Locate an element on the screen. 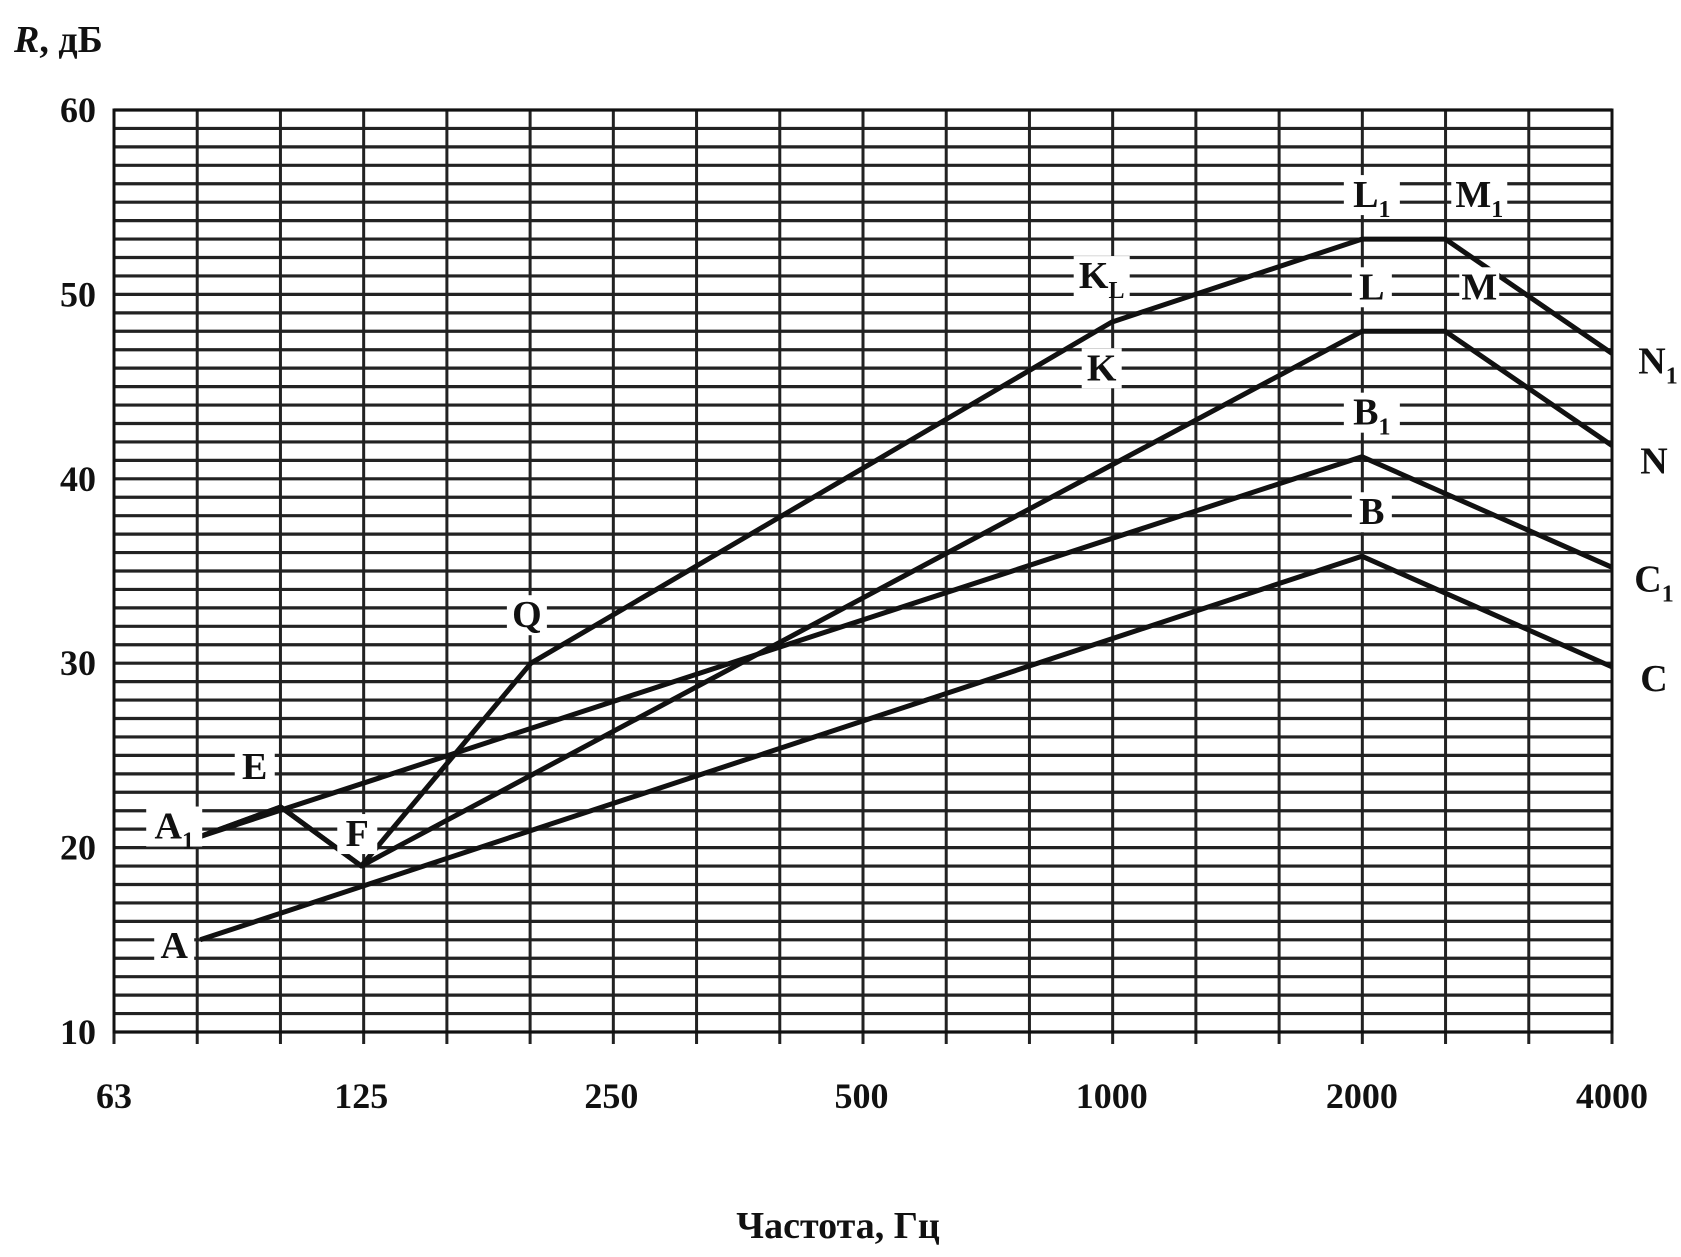 The image size is (1681, 1257). x-tick-labels: 63 125 250 500 1000 2000 4000 is located at coordinates (872, 1096).